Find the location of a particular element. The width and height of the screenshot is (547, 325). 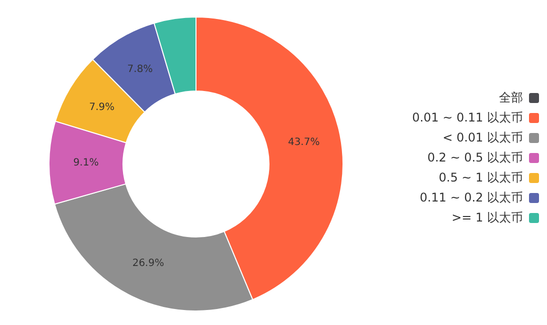

legend-label: 全部 is located at coordinates (511, 97).